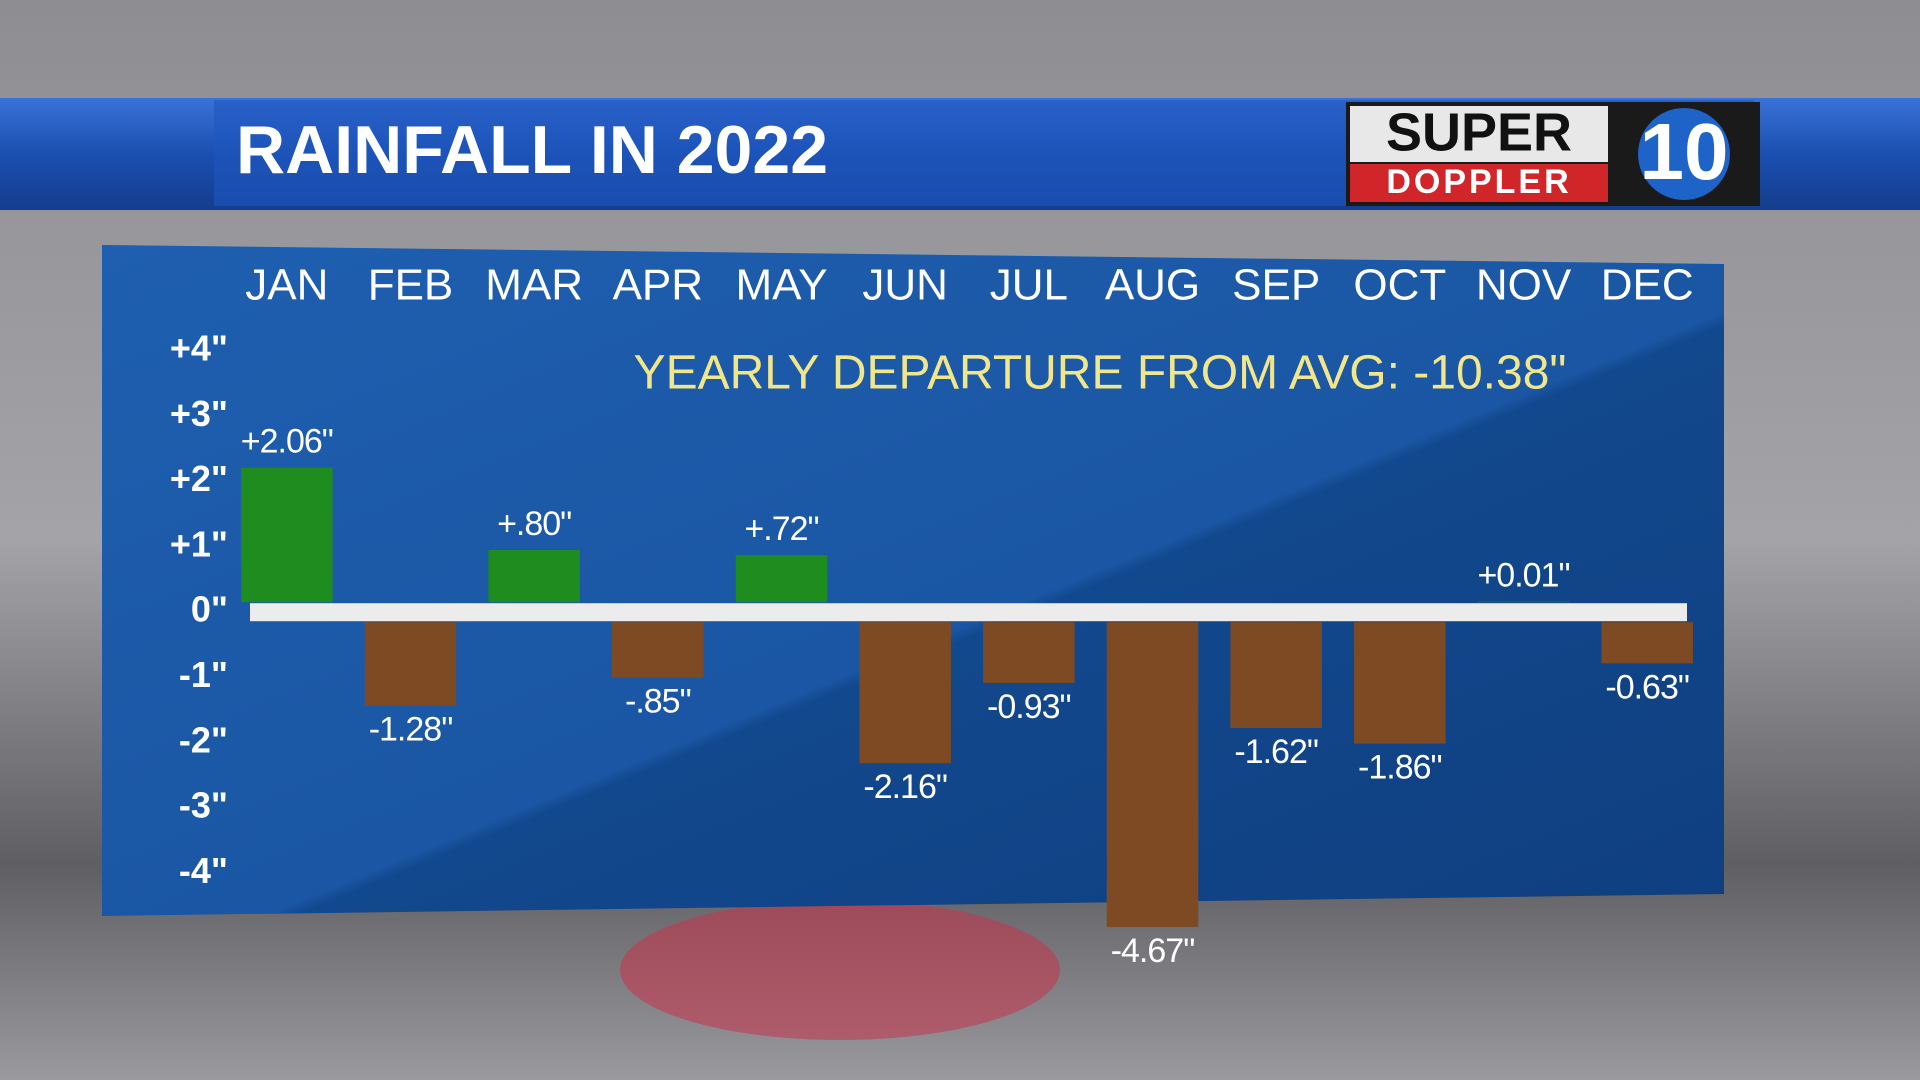  I want to click on y-tick-label: -1", so click(203, 674).